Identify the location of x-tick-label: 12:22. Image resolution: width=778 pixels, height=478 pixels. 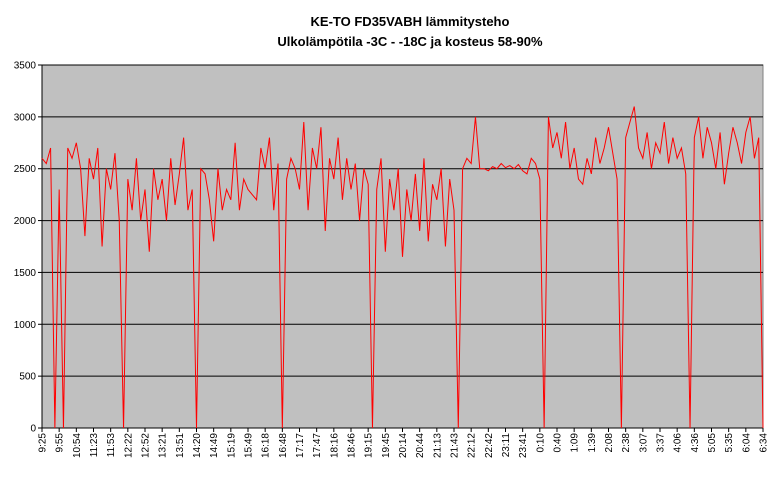
(128, 445).